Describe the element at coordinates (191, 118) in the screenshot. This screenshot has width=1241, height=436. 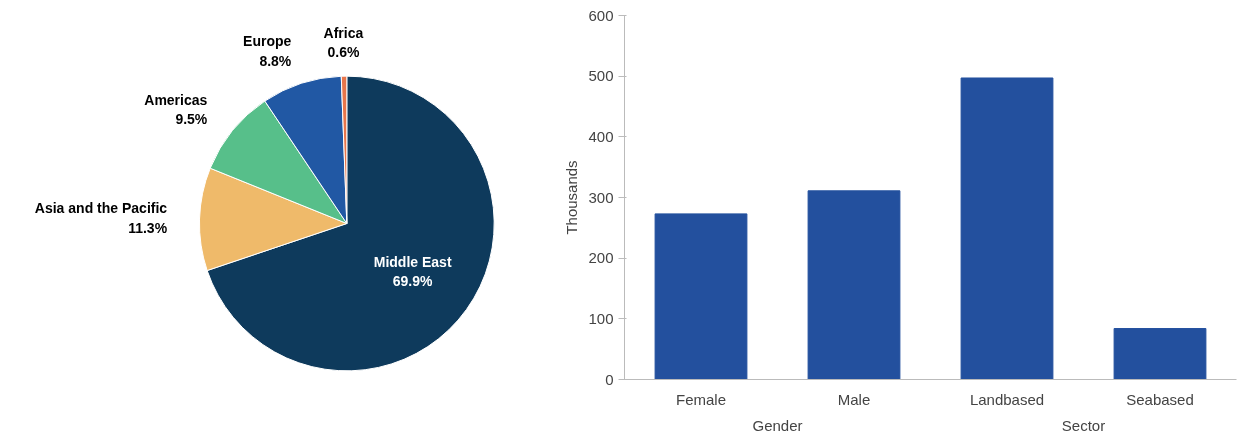
I see `data-label: 9.5%` at that location.